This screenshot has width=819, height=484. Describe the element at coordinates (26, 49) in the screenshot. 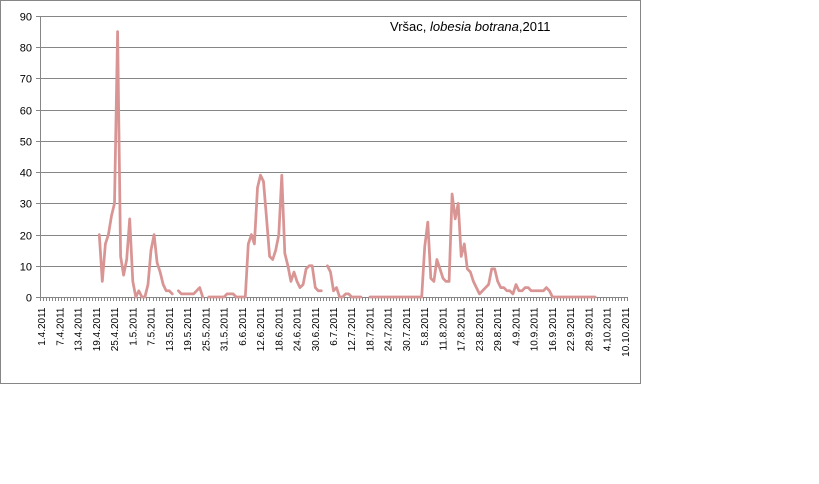

I see `y-tick-label: 80` at that location.